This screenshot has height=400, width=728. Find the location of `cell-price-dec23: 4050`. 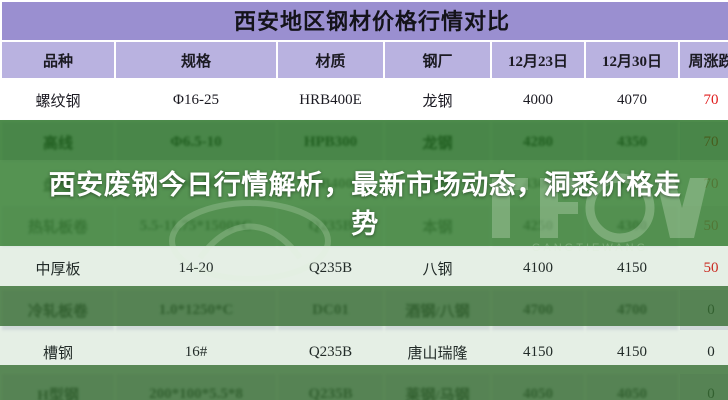

cell-price-dec23: 4050 is located at coordinates (538, 387).